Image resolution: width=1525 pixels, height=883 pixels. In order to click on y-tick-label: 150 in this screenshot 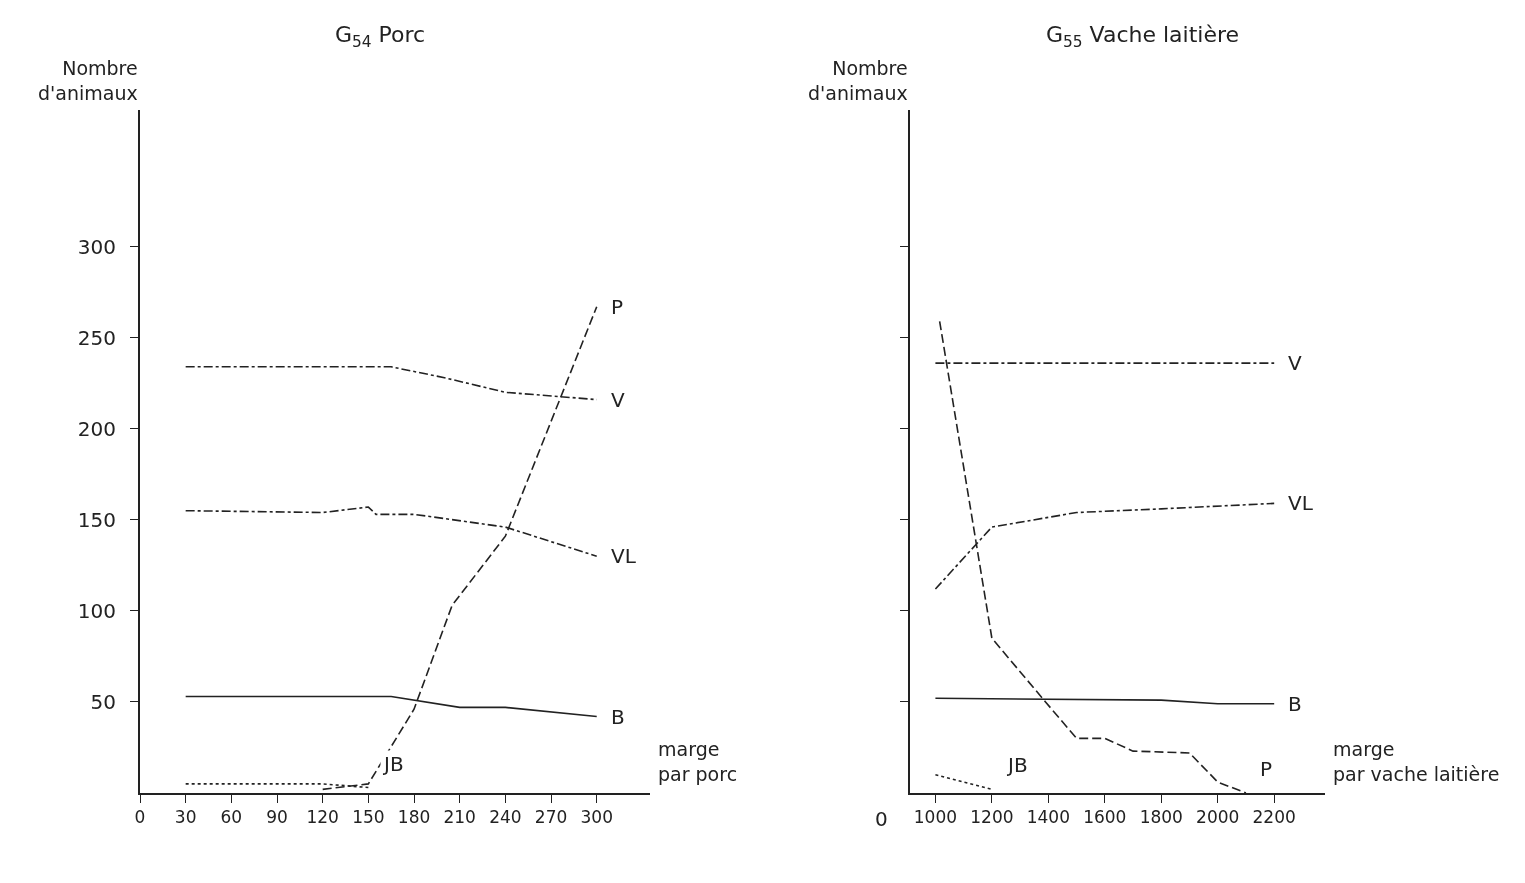, I will do `click(96, 519)`.